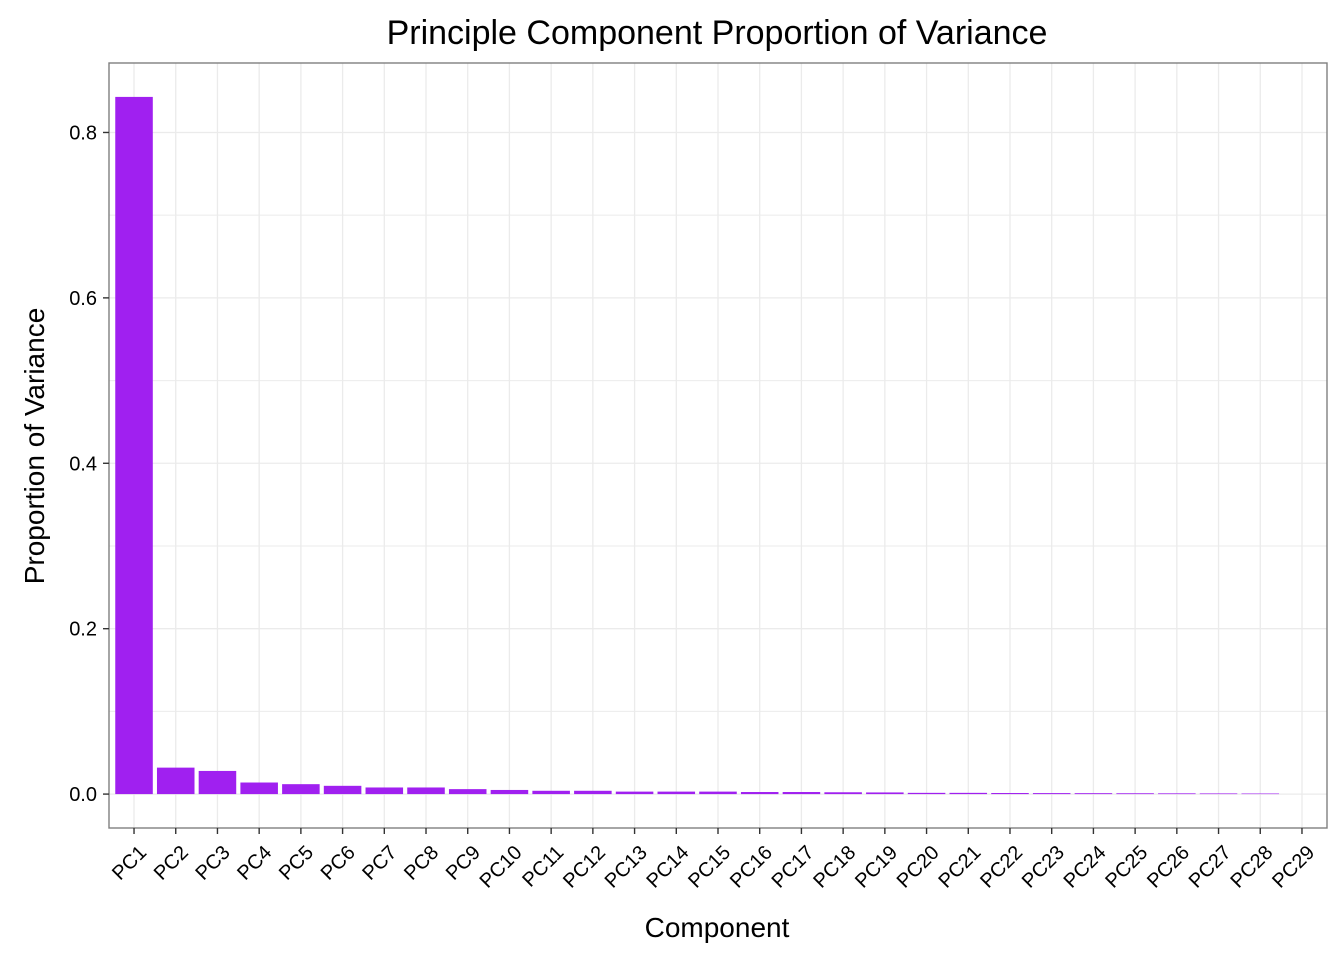 The height and width of the screenshot is (960, 1344). I want to click on x-tick-label: PC18, so click(834, 867).